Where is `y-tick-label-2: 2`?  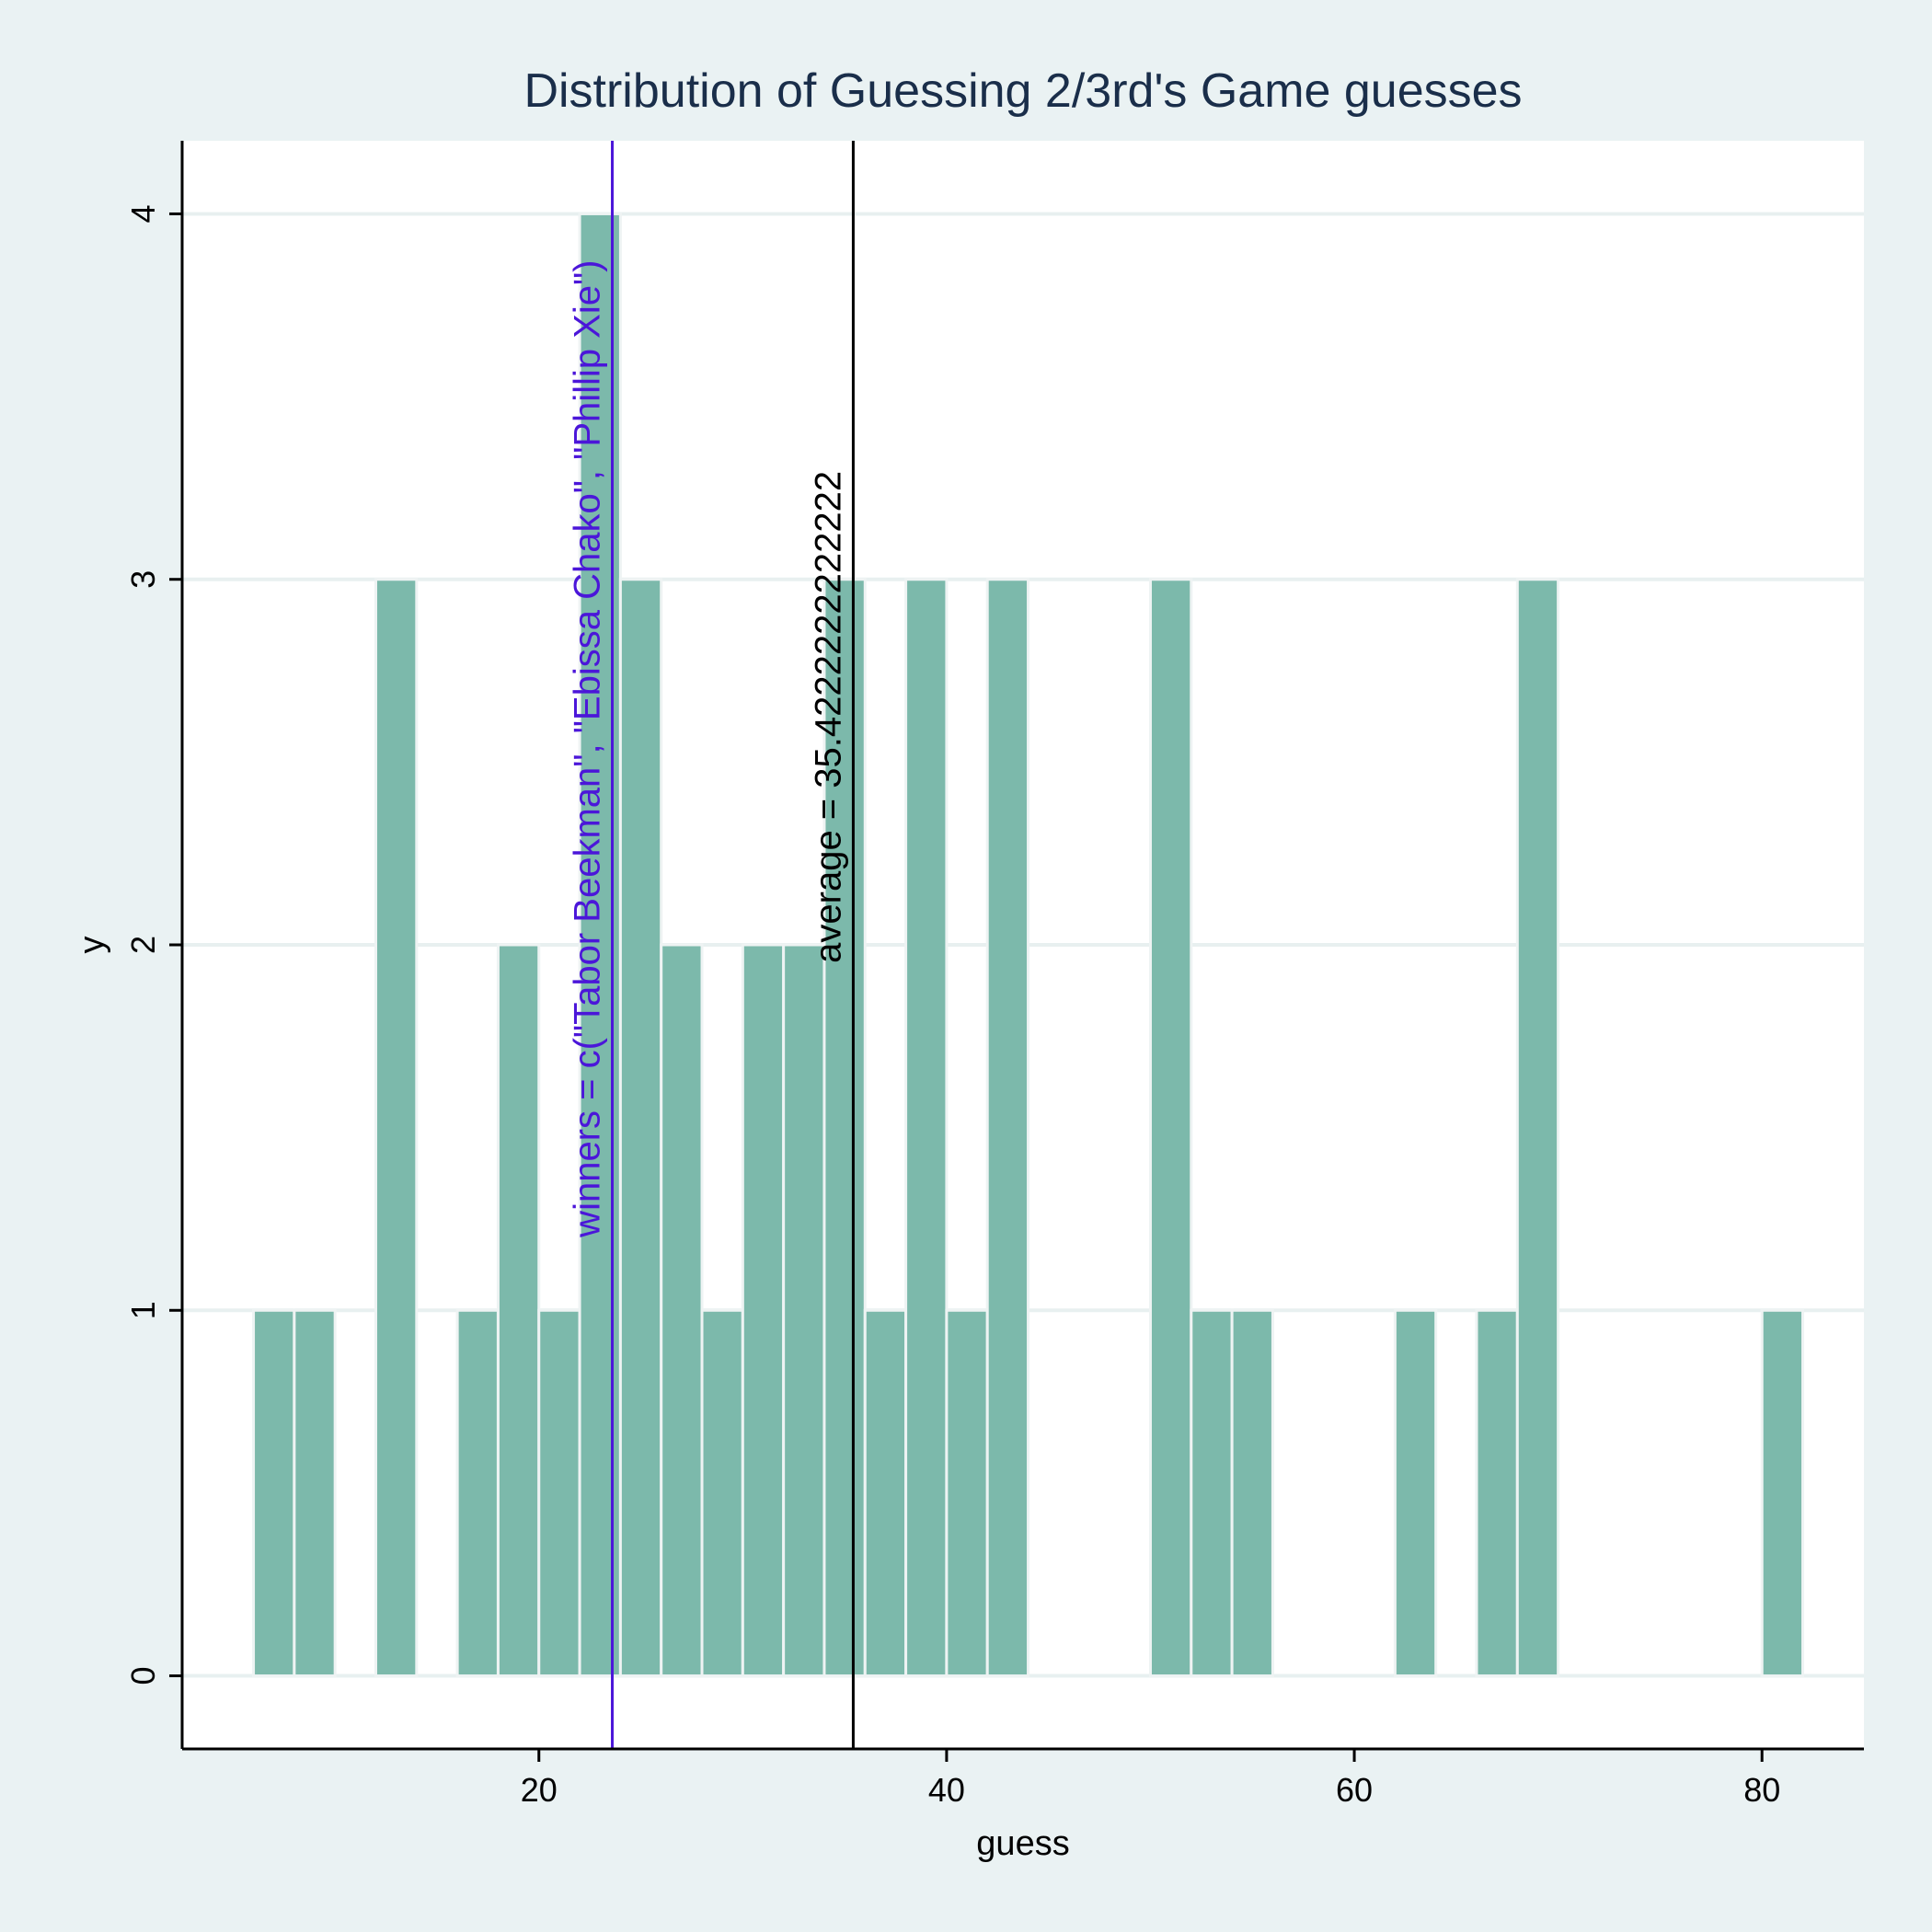 y-tick-label-2: 2 is located at coordinates (143, 945).